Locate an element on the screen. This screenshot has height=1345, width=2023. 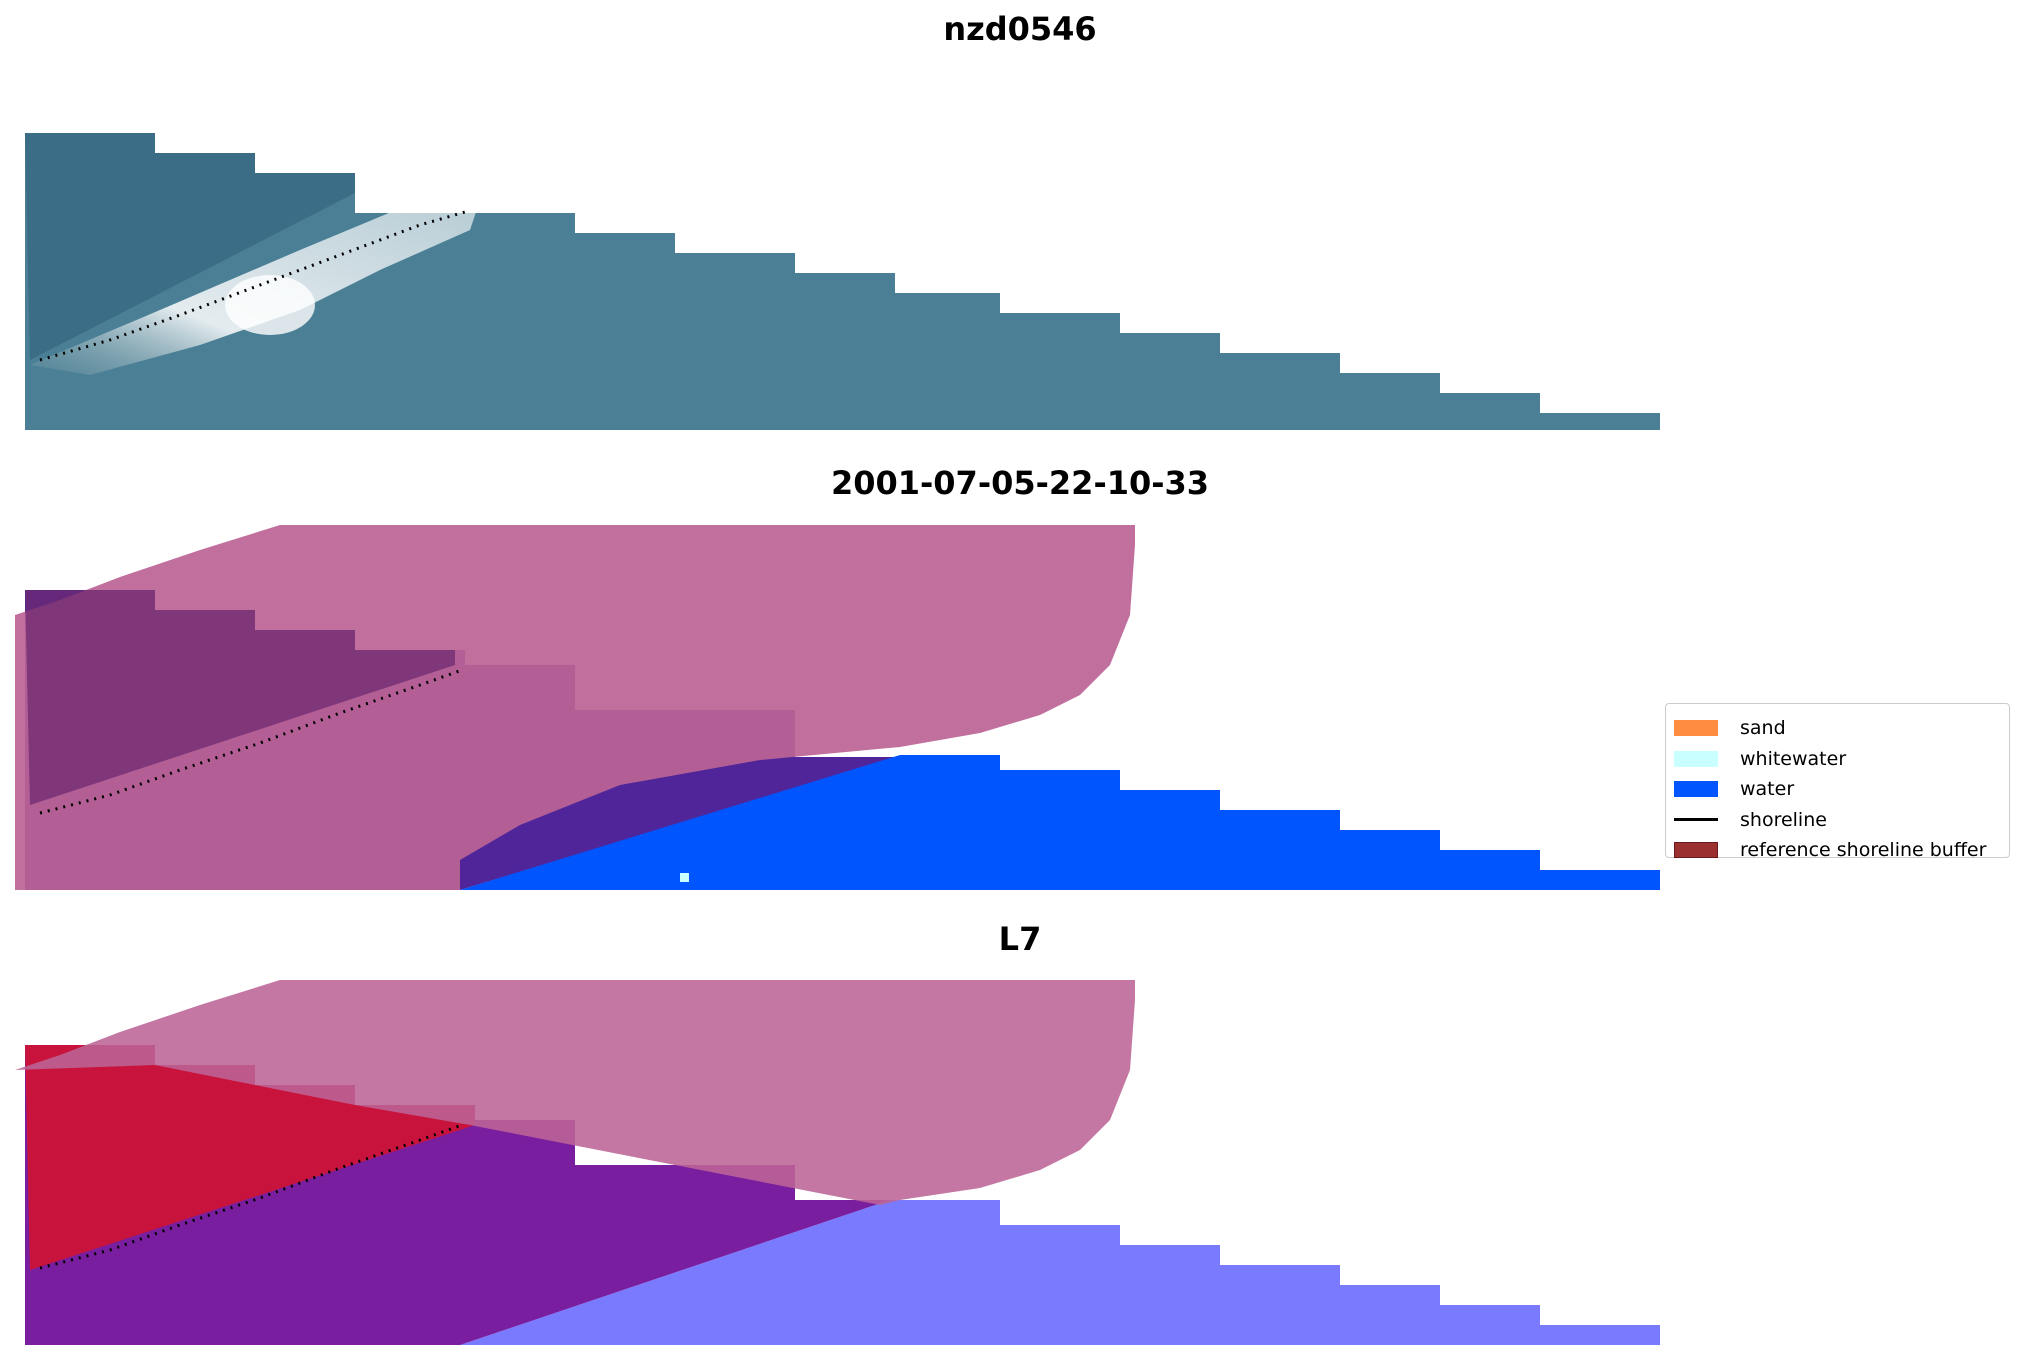
rgb-bright-spot is located at coordinates (270, 305).